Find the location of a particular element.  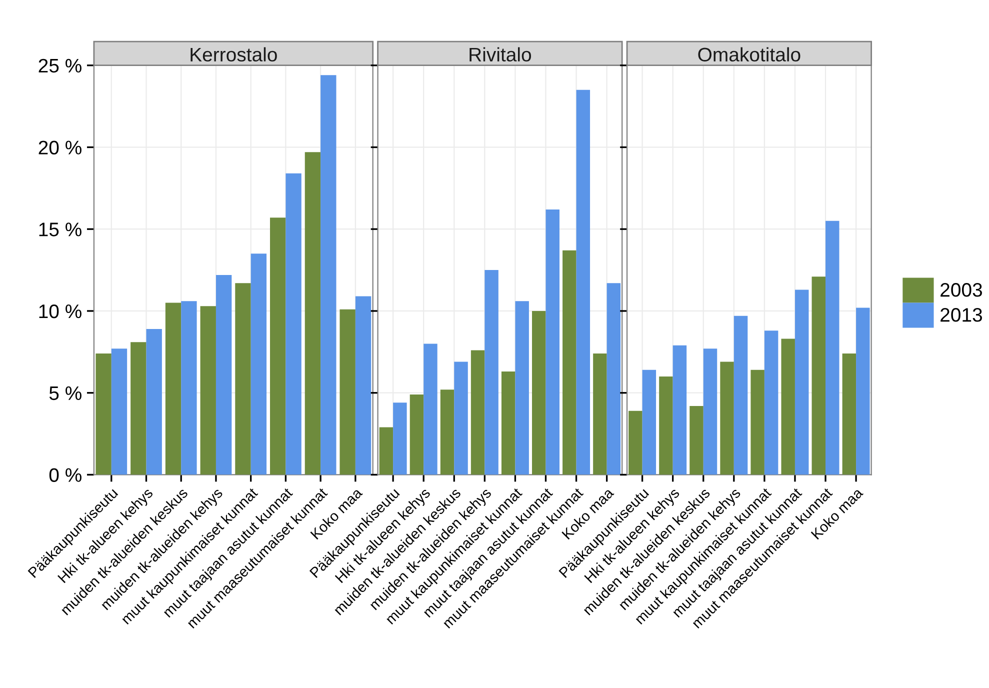

y-tick-label: 25 % is located at coordinates (60, 65).